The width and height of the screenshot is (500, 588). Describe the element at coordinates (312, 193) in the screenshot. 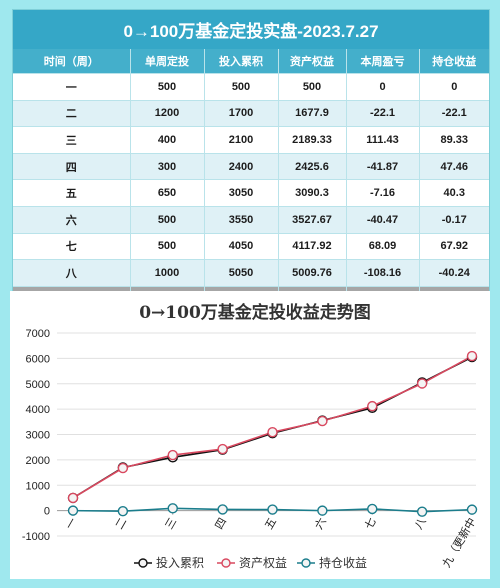

I see `table-cell: 3090.3` at that location.